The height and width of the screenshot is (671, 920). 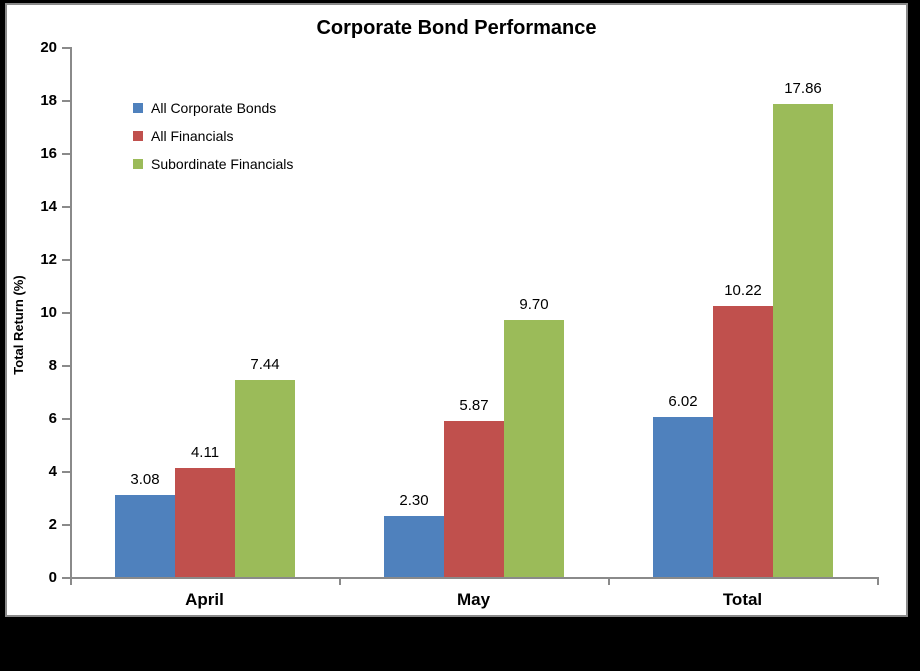 What do you see at coordinates (803, 88) in the screenshot?
I see `bar-data-label: 17.86` at bounding box center [803, 88].